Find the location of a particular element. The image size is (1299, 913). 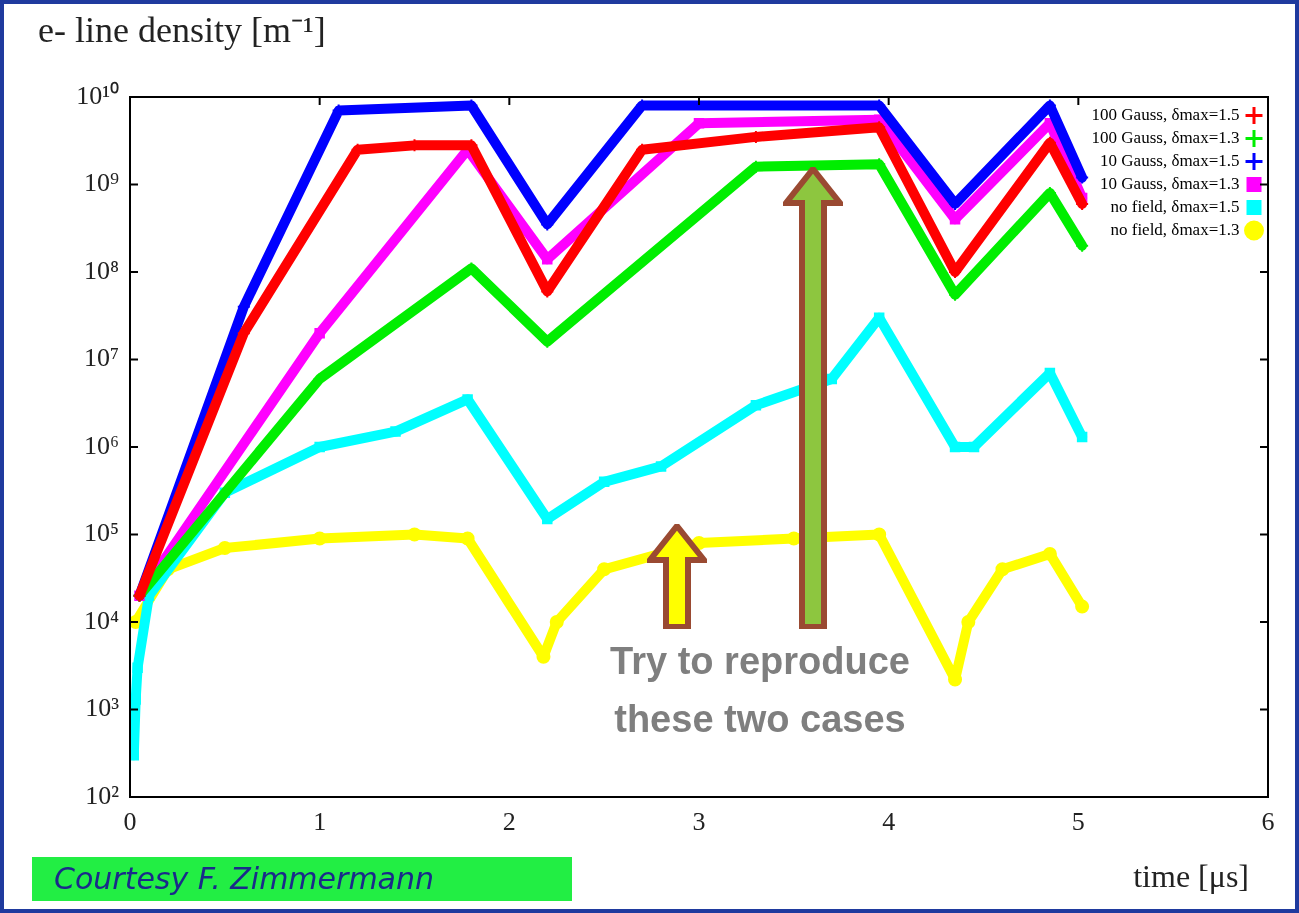

legend-label: 100 Gauss, δmax=1.5 is located at coordinates (1165, 114).